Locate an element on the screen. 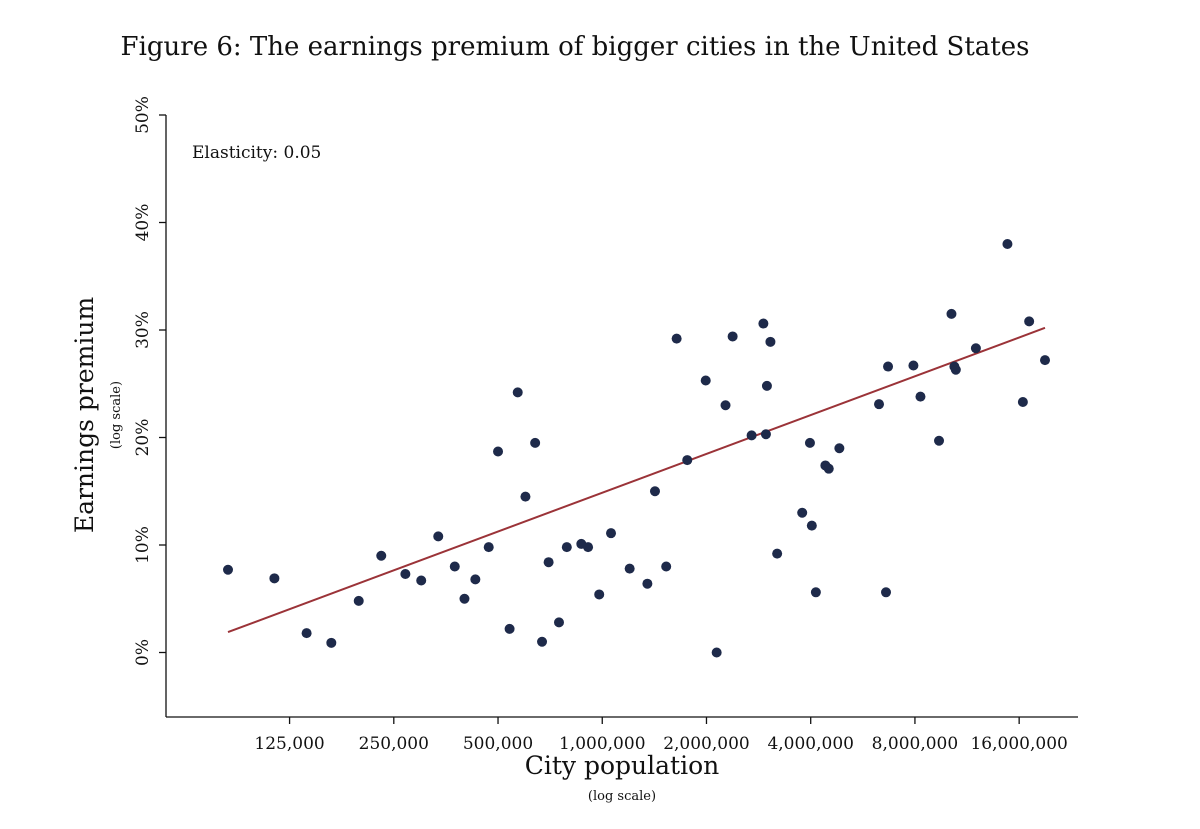 This screenshot has height=829, width=1200. x-axis-title: City population is located at coordinates (622, 765).